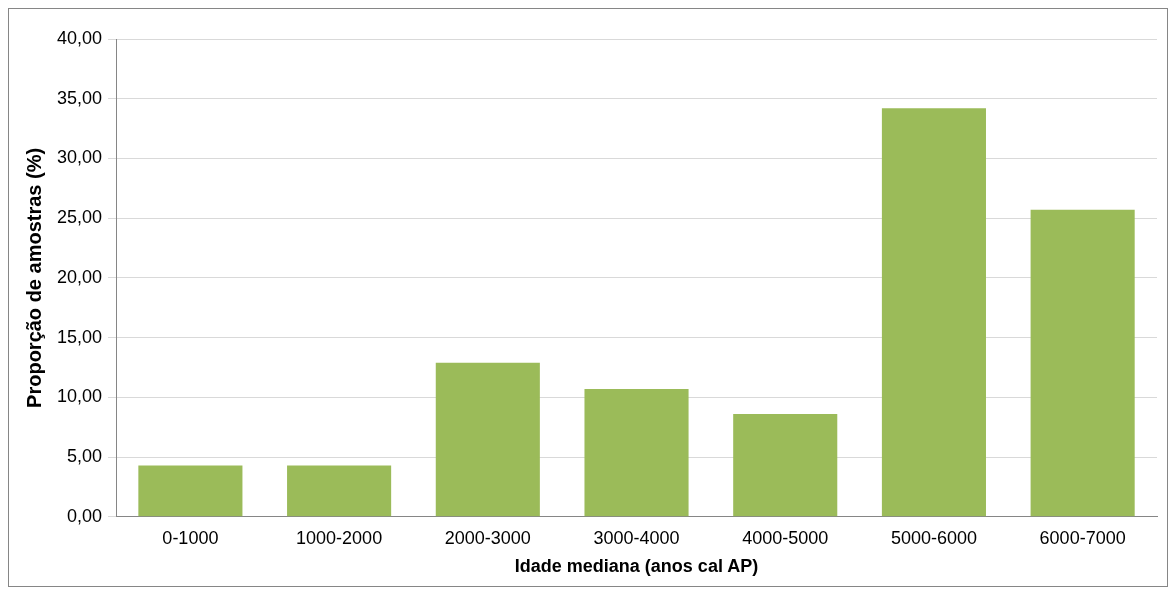 The image size is (1176, 595). I want to click on x-axis-title: Idade mediana (anos cal AP), so click(636, 566).